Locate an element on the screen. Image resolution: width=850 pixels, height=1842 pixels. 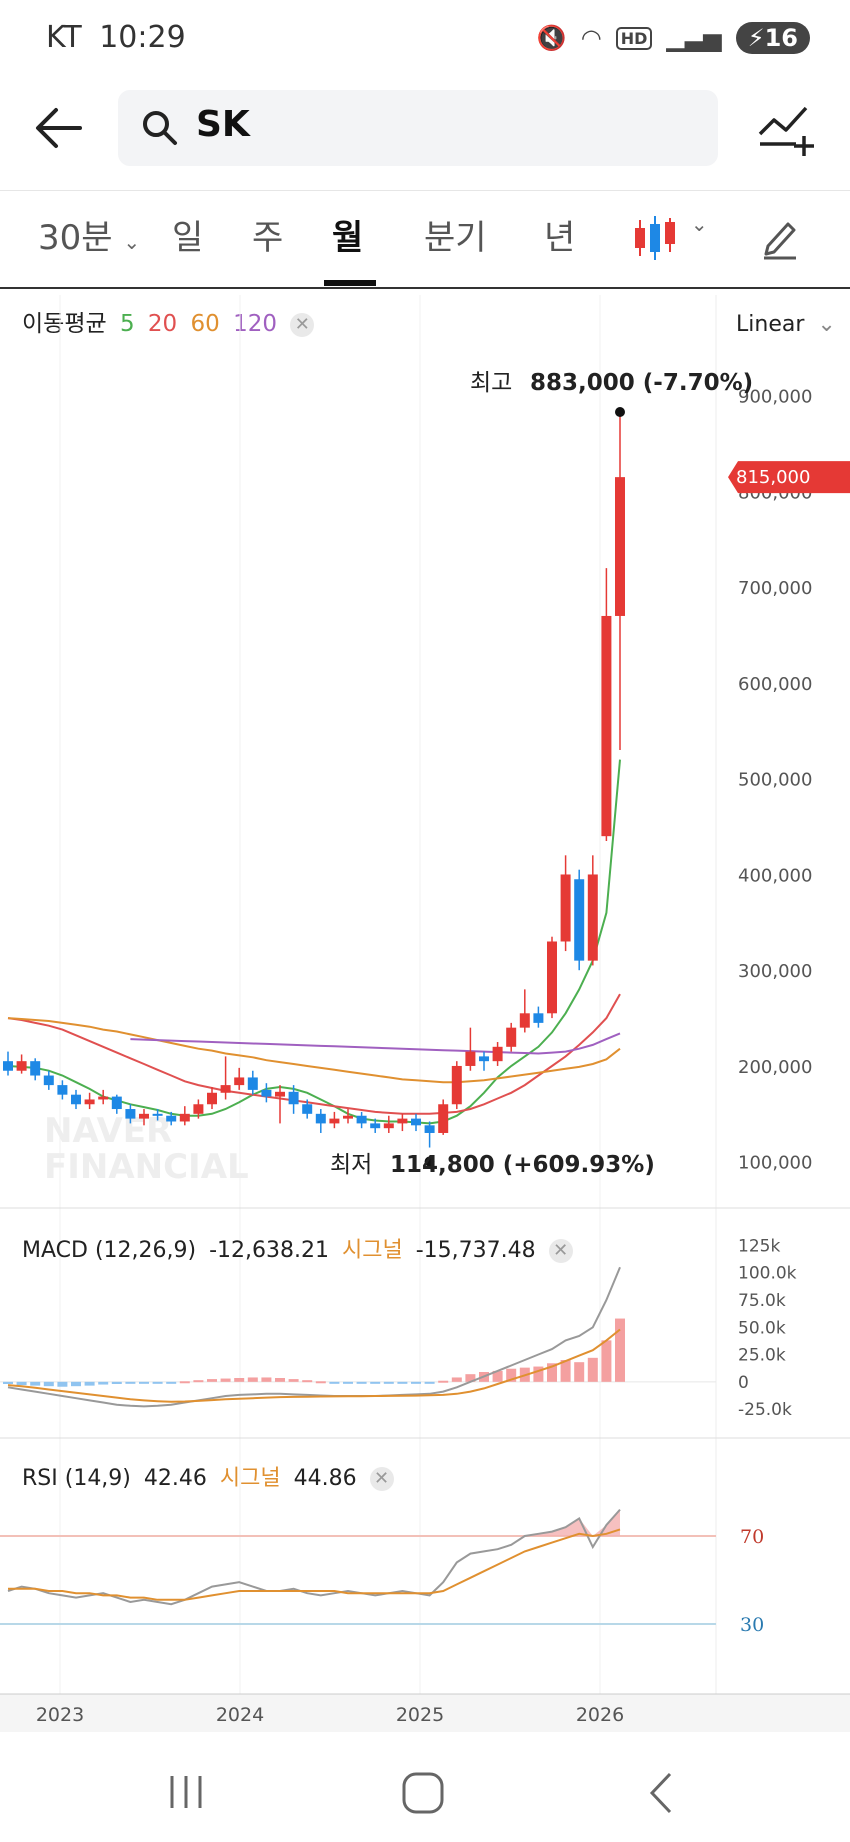
rsi-signal-line is located at coordinates (314, 1564).